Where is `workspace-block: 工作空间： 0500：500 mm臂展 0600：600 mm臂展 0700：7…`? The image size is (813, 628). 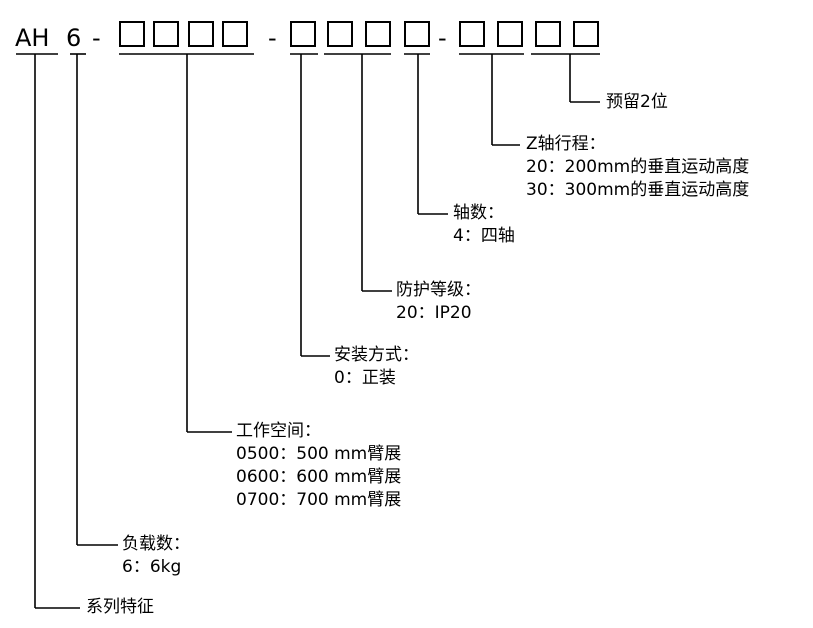
workspace-block: 工作空间： 0500：500 mm臂展 0600：600 mm臂展 0700：7… is located at coordinates (318, 466).